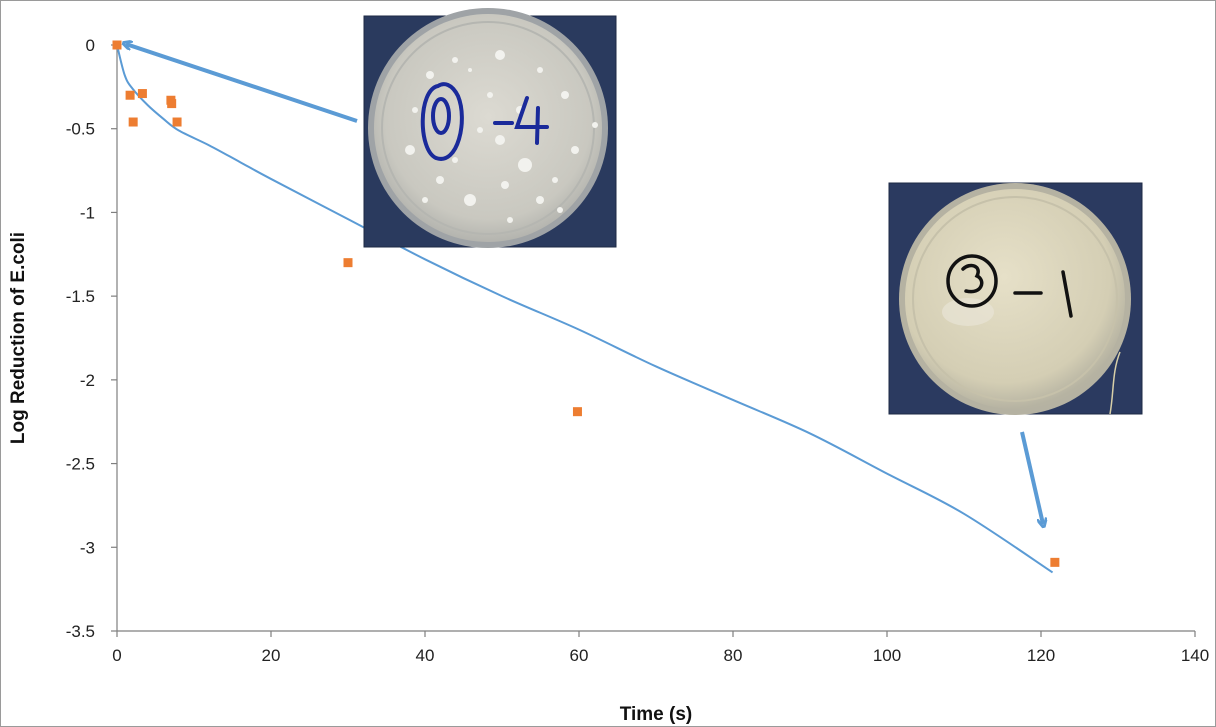 Image resolution: width=1216 pixels, height=727 pixels. I want to click on y-tick-label: -3, so click(87, 547).